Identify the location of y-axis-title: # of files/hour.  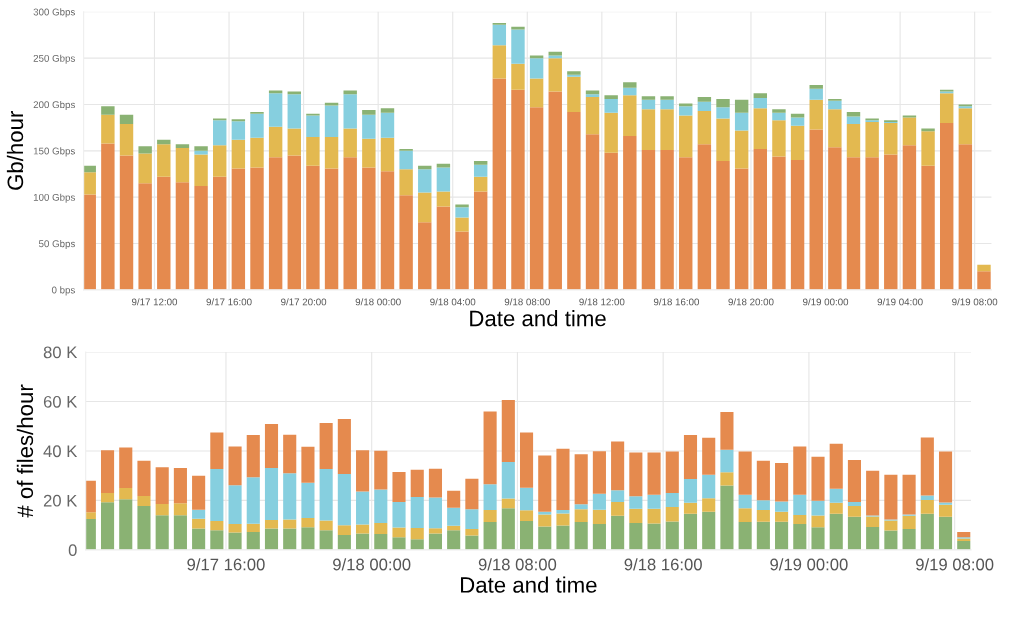
(25, 451).